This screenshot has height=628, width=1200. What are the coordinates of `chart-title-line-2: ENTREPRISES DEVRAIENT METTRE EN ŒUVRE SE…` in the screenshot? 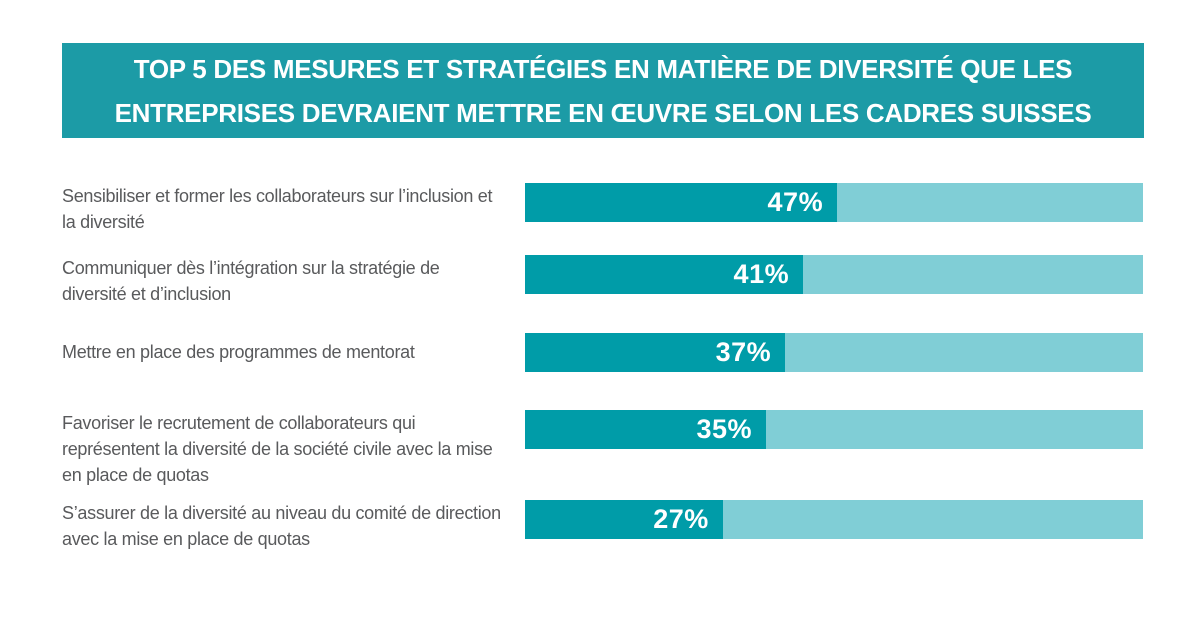 It's located at (603, 112).